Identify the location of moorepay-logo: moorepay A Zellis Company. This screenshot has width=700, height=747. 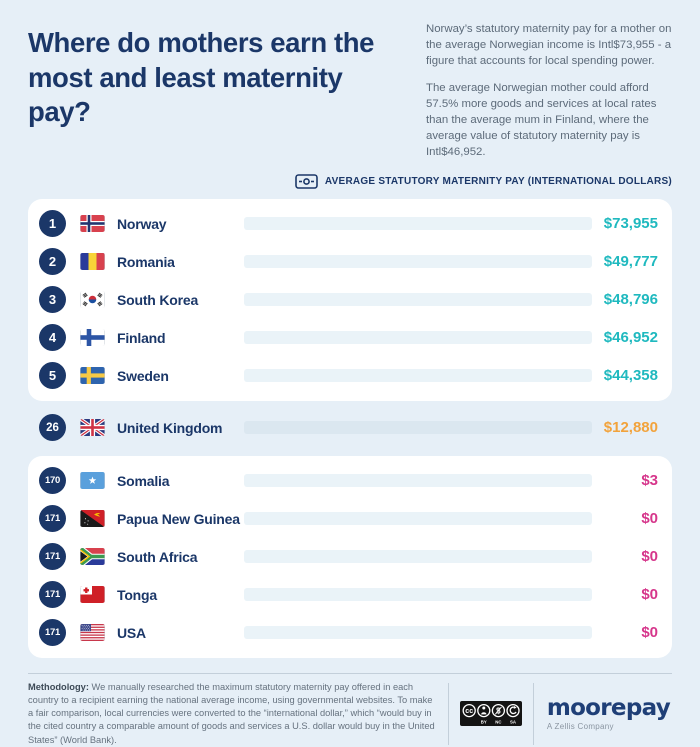
(608, 712).